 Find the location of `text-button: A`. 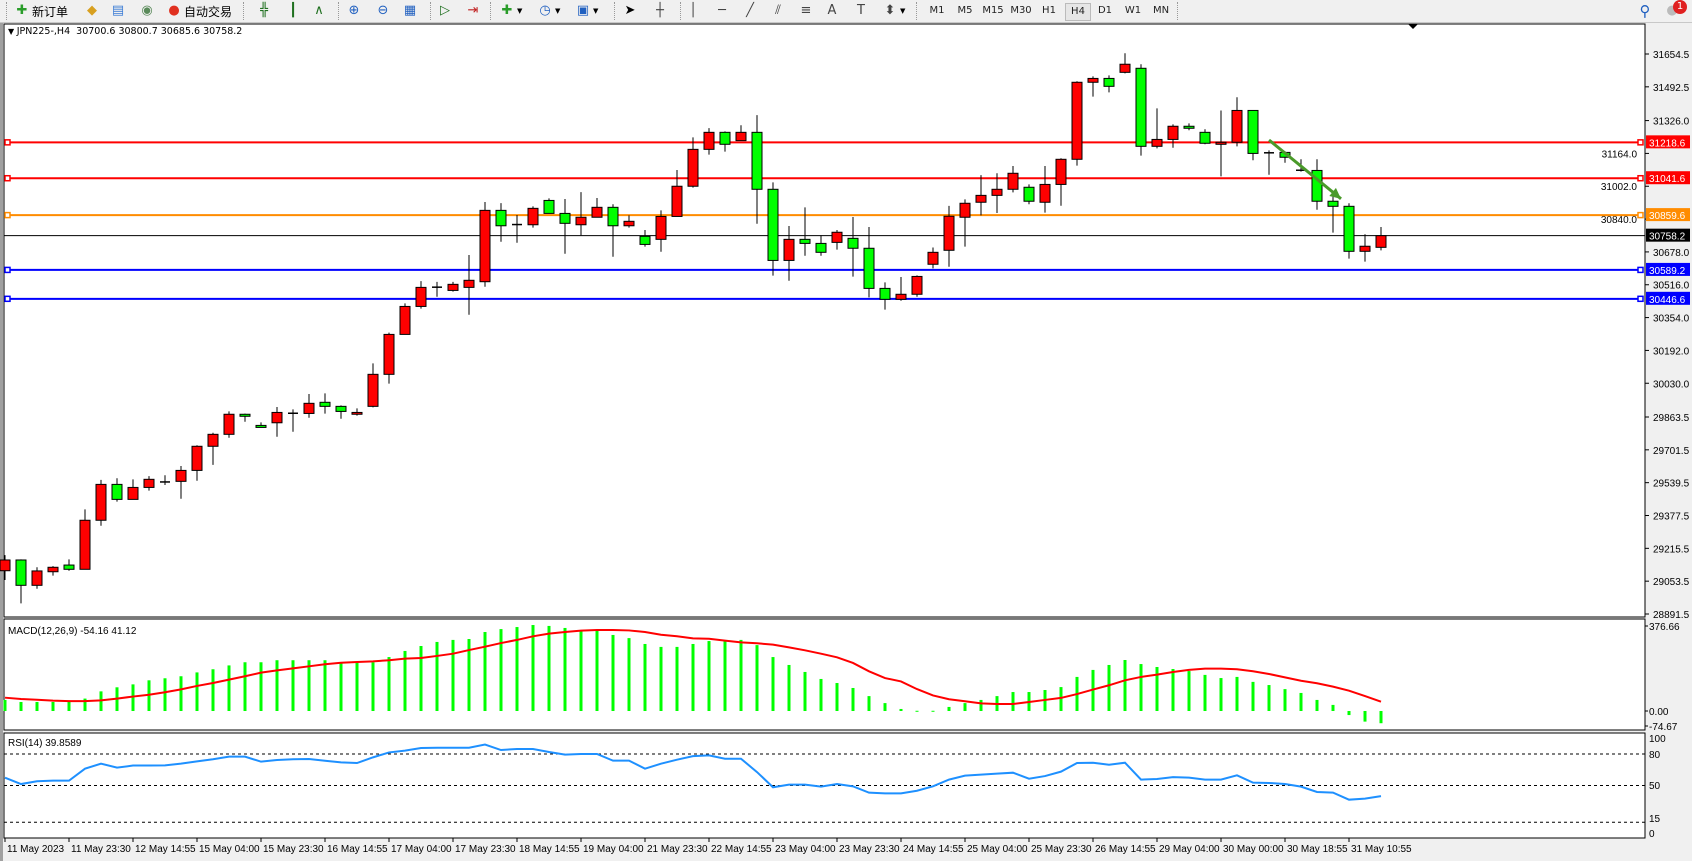

text-button: A is located at coordinates (832, 11).